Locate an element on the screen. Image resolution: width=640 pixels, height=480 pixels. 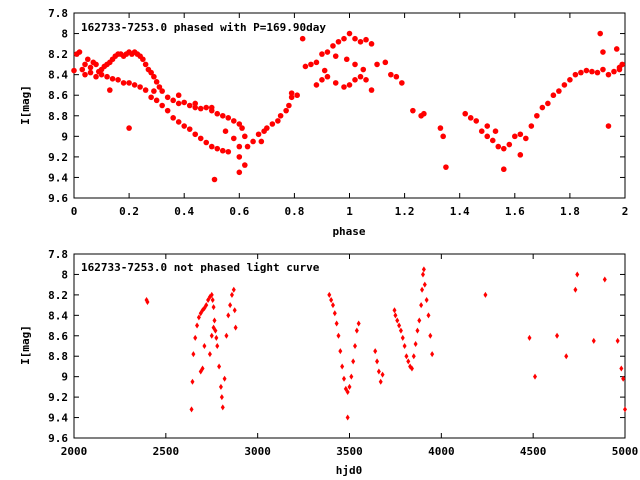
x-tick-label: 0.6 is located at coordinates (239, 211).